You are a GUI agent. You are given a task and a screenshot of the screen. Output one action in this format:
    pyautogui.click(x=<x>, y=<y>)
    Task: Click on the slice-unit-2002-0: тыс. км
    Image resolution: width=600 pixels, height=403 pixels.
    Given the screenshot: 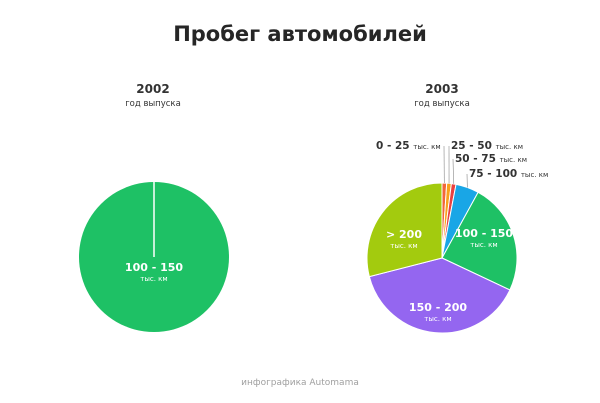 What is the action you would take?
    pyautogui.click(x=153, y=279)
    